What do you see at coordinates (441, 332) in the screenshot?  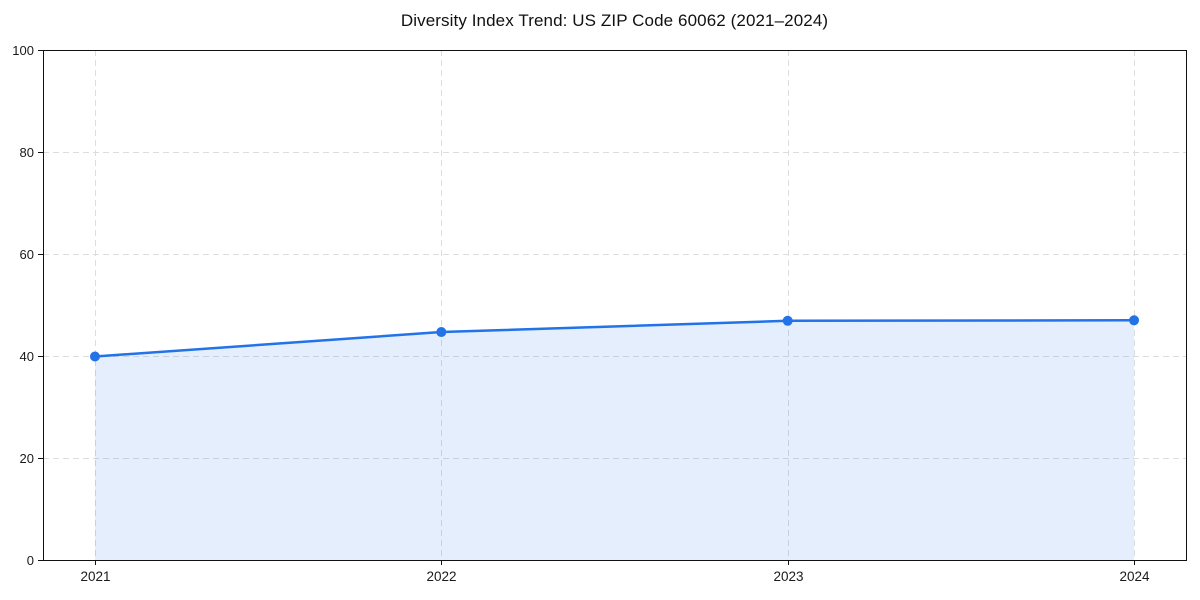 I see `data-point-2022` at bounding box center [441, 332].